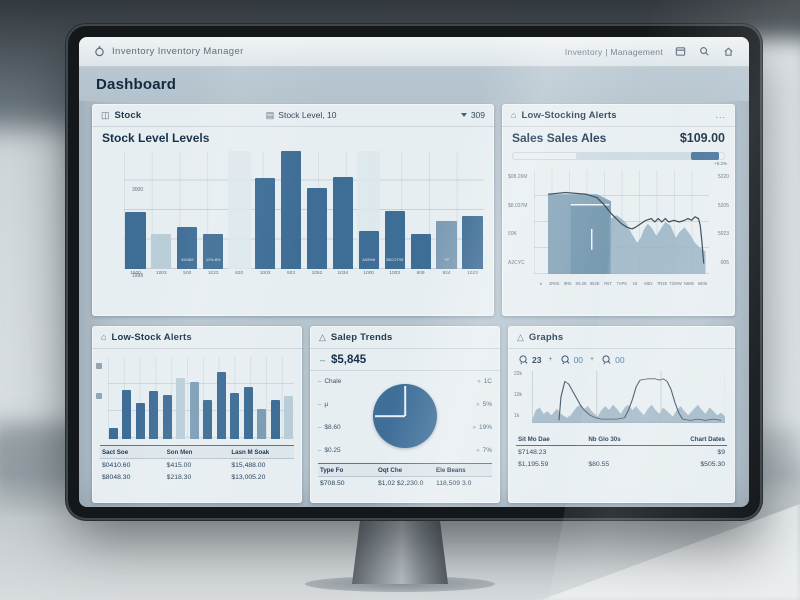 This screenshot has height=600, width=800. What do you see at coordinates (368, 250) in the screenshot?
I see `bar-rect: A05%6` at bounding box center [368, 250].